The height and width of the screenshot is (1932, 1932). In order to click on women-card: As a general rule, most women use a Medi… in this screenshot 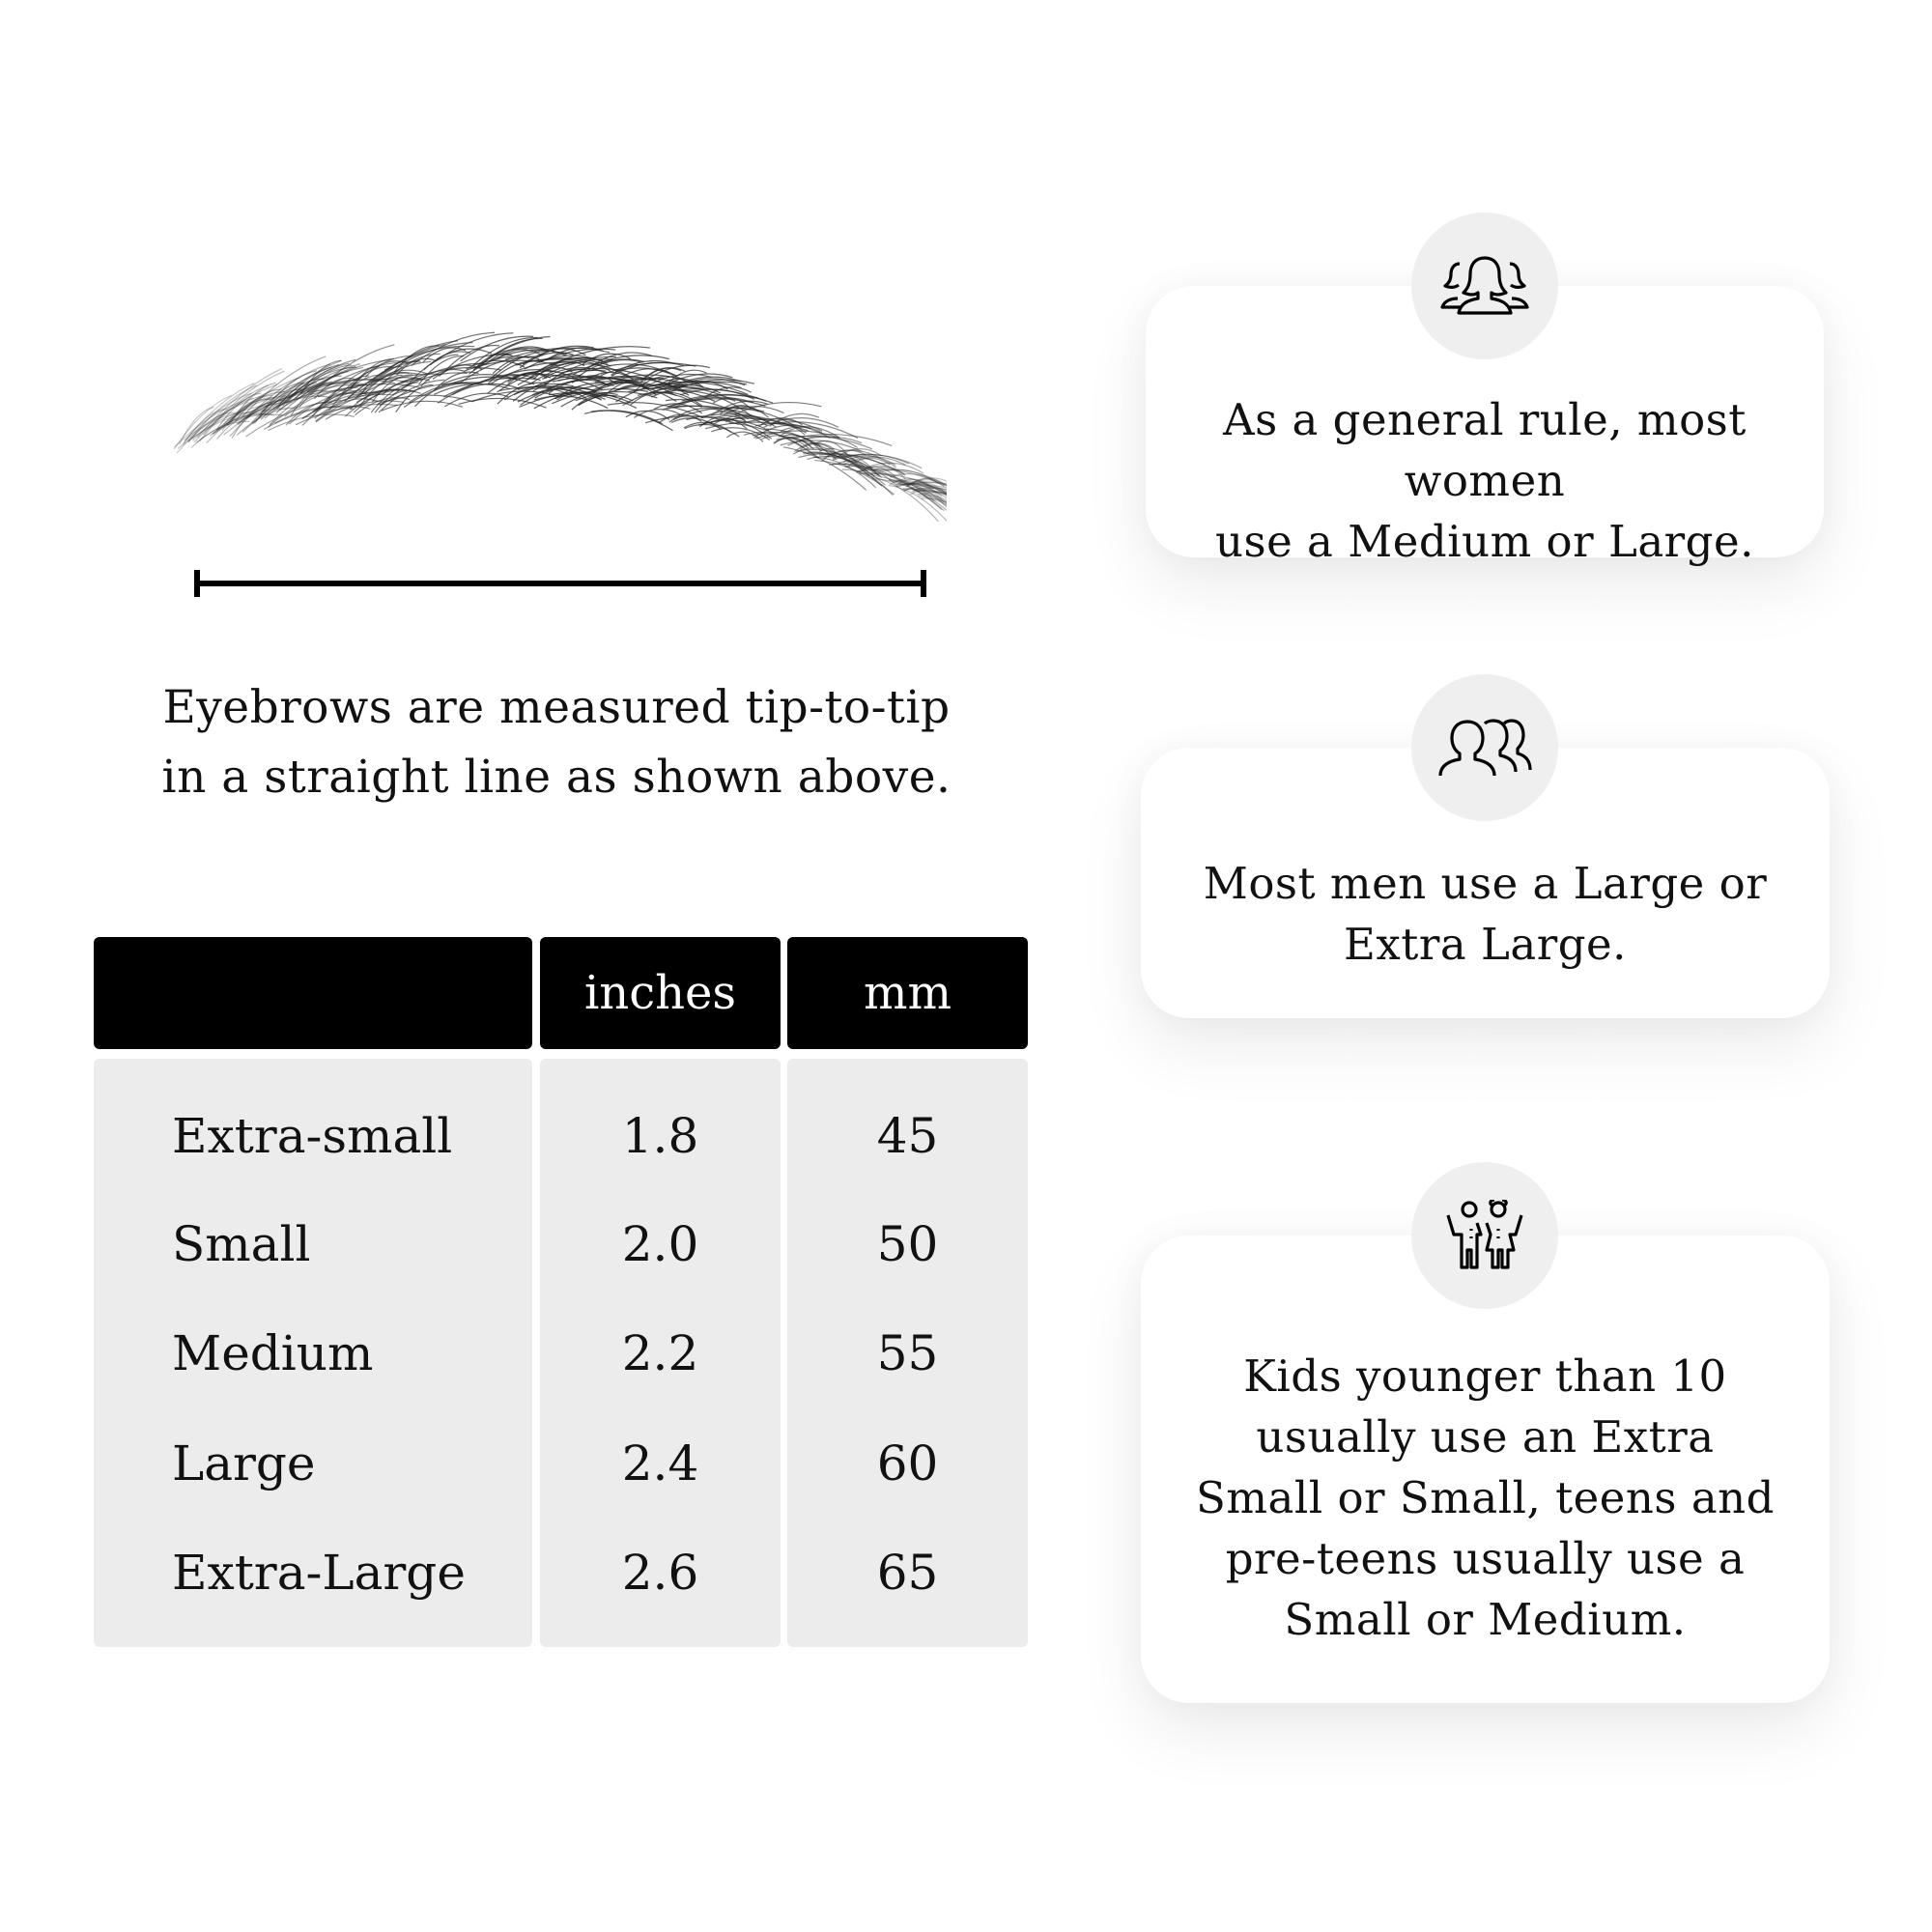, I will do `click(1485, 426)`.